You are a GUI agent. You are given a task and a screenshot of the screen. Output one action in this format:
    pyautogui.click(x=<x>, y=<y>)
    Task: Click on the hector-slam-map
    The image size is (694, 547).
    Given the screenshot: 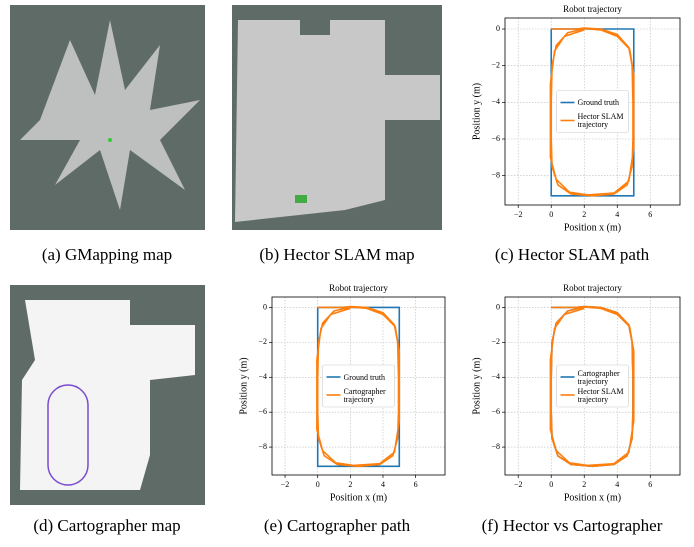 What is the action you would take?
    pyautogui.click(x=337, y=117)
    